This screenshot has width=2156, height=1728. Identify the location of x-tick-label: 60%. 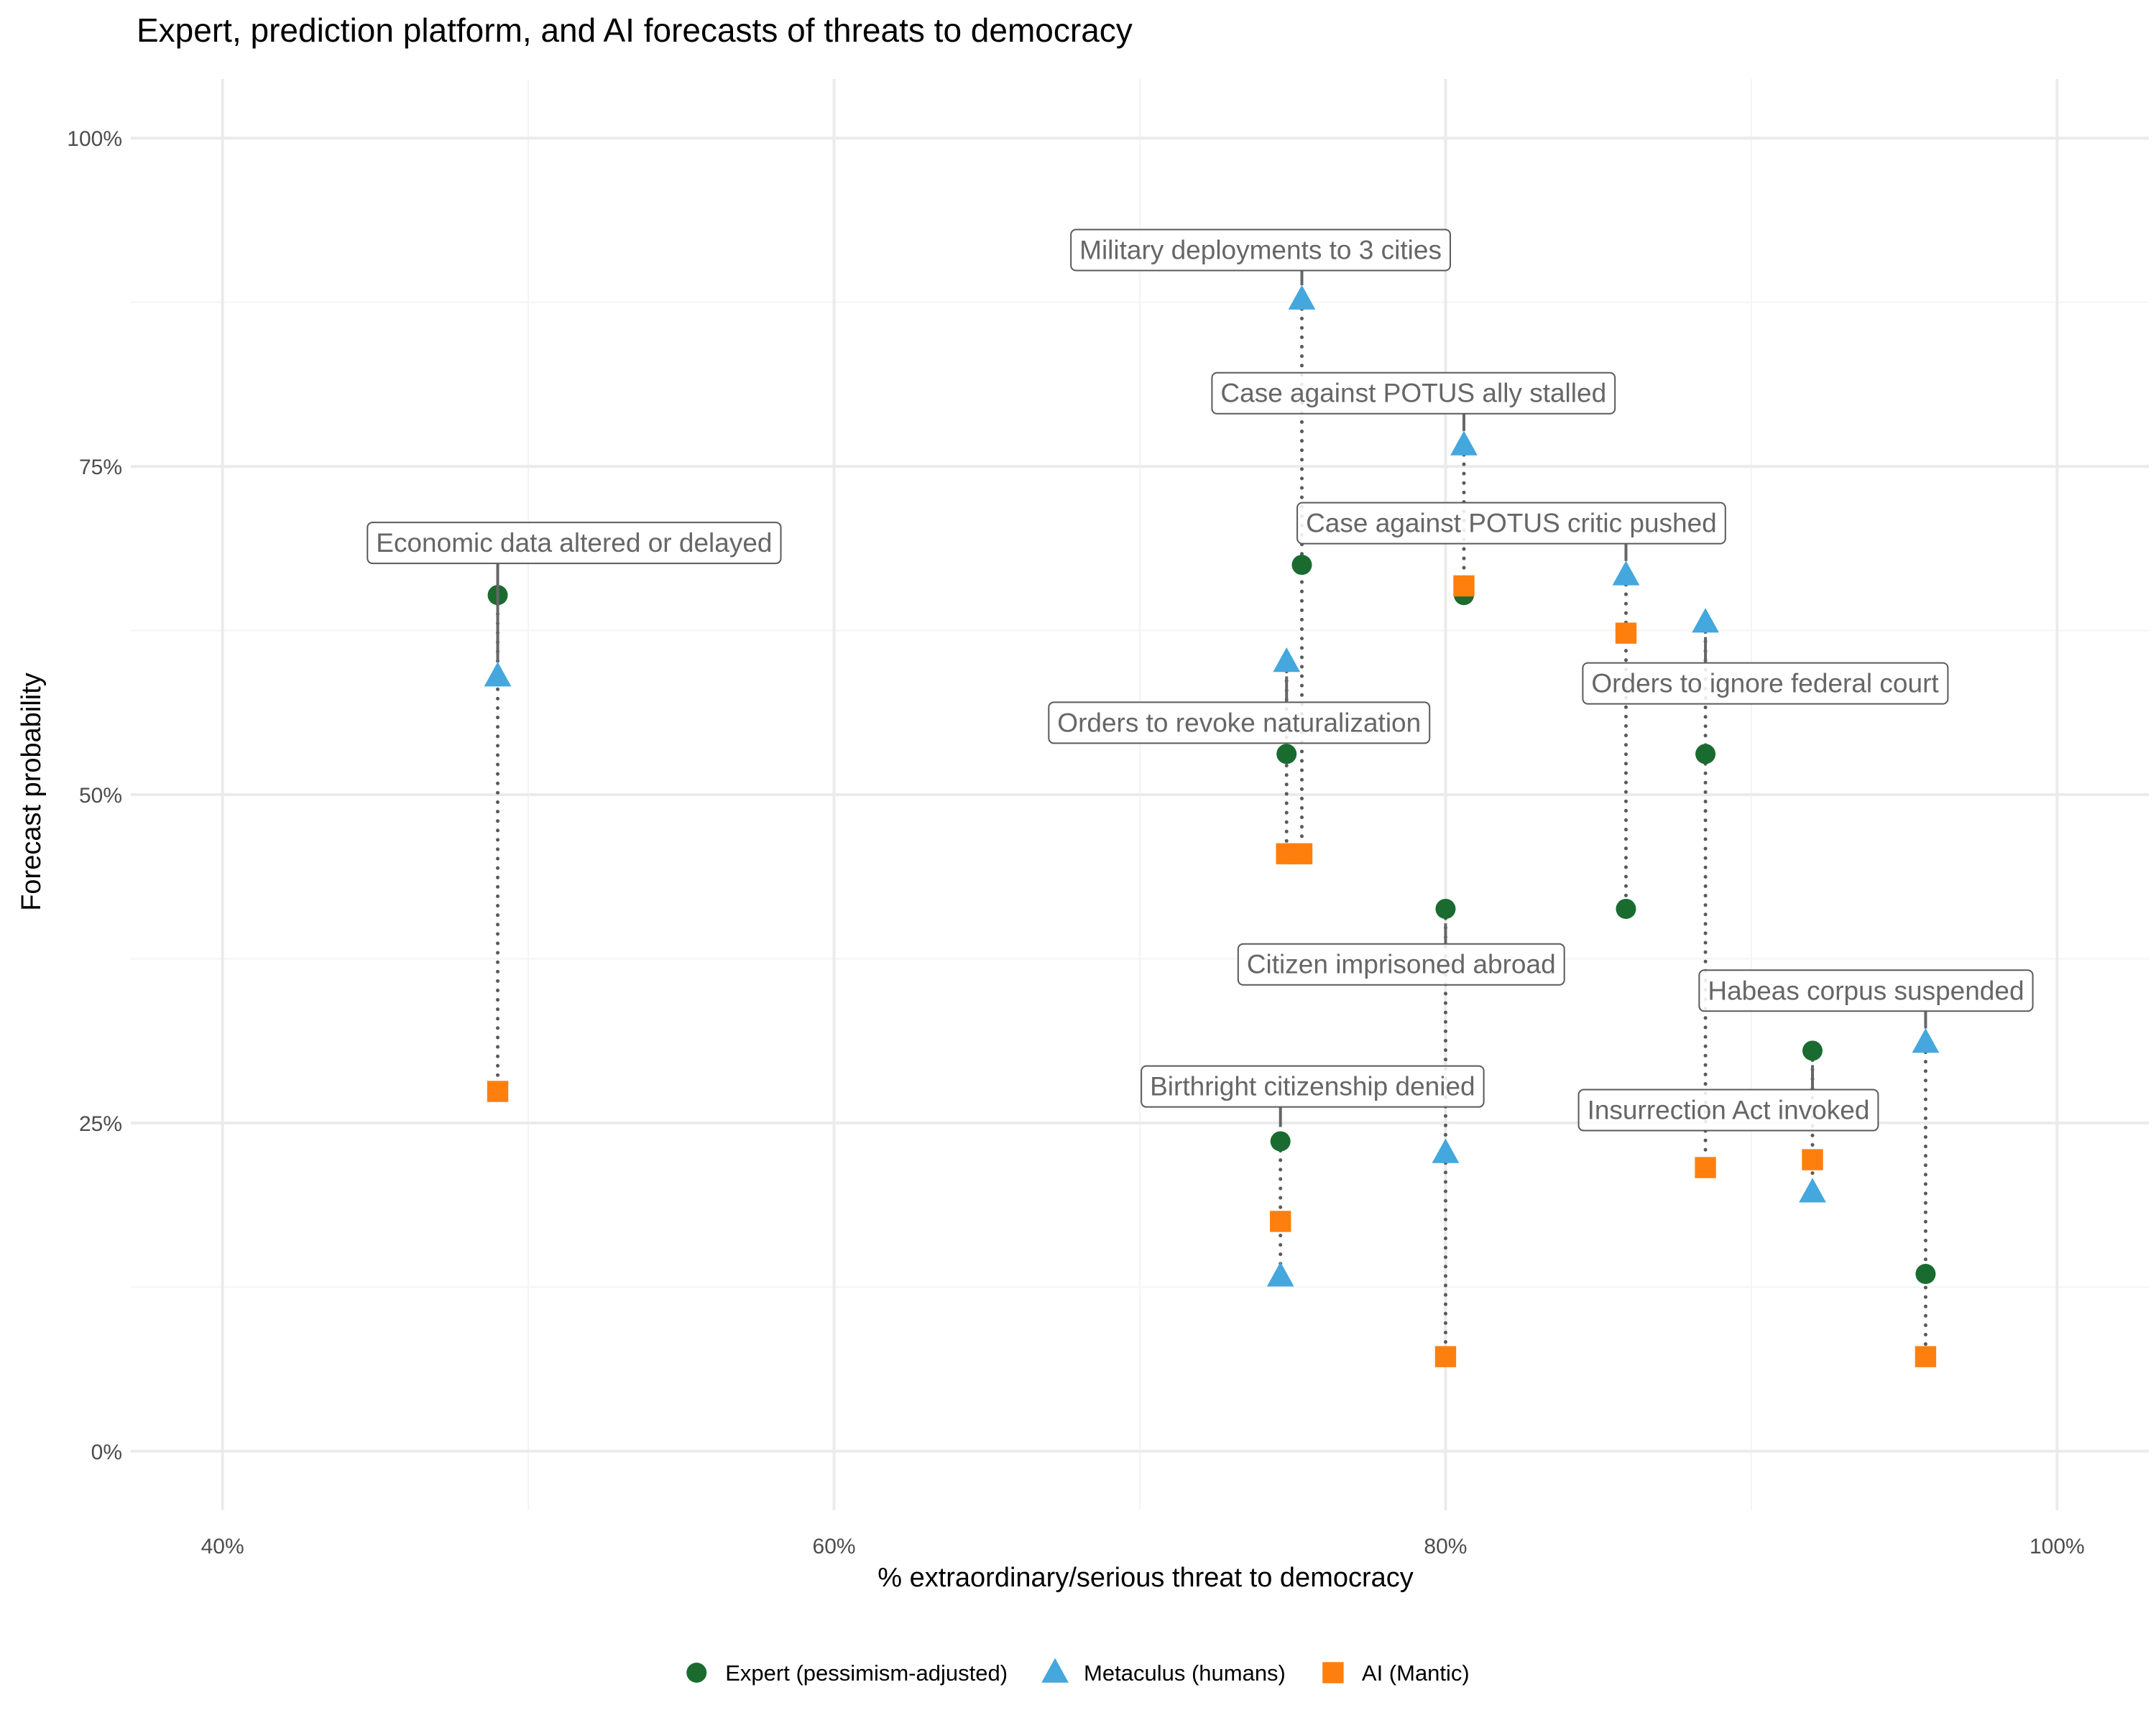
(834, 1547).